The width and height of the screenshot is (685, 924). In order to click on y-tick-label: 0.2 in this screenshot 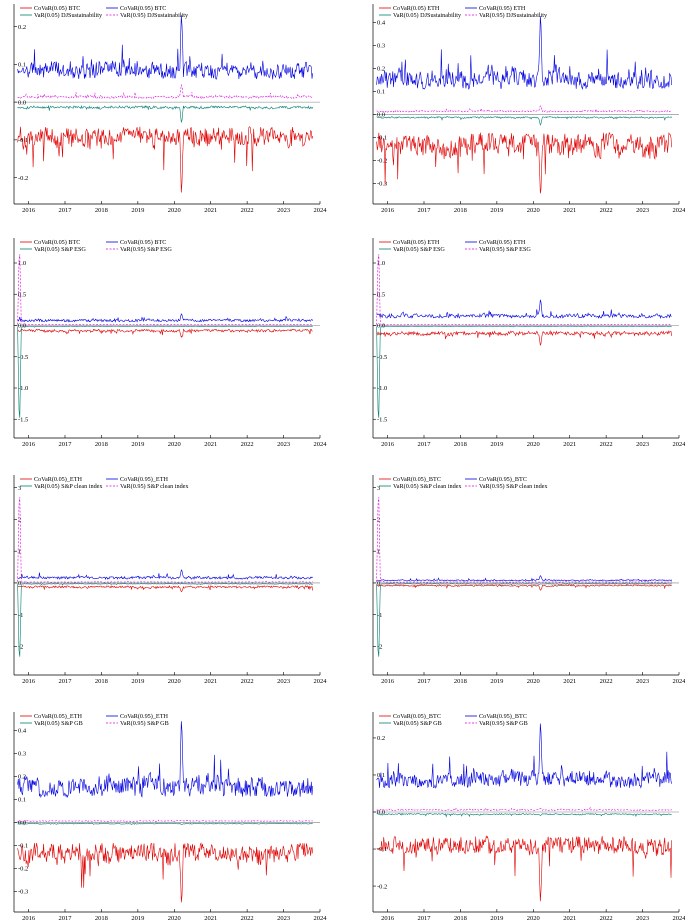, I will do `click(22, 27)`.